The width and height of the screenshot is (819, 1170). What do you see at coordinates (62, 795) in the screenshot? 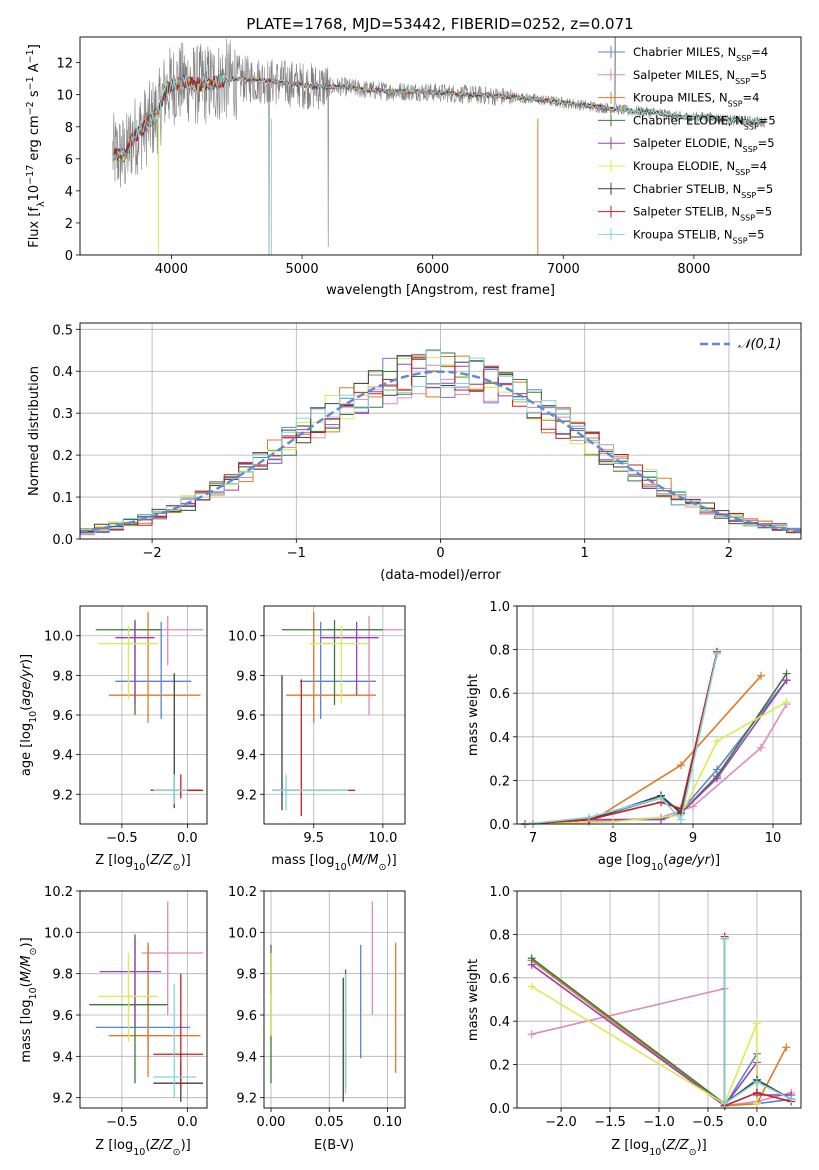
I see `y-tick-label: 9.2` at bounding box center [62, 795].